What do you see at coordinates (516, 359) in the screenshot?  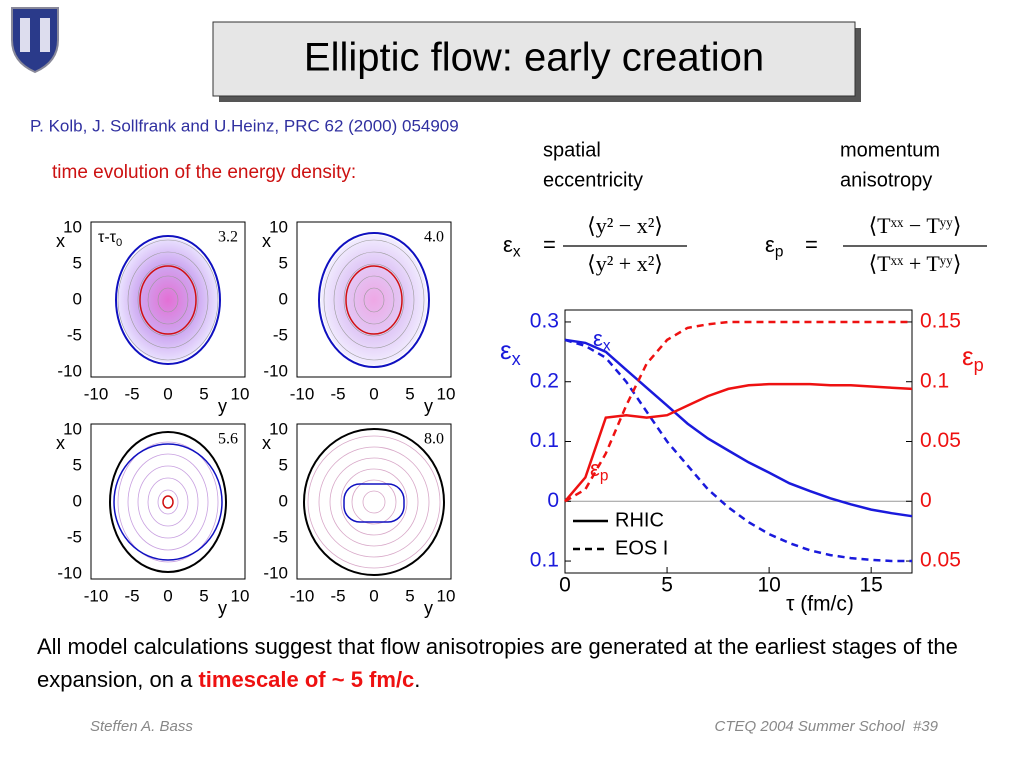 I see `y-axis-label-sub: x` at bounding box center [516, 359].